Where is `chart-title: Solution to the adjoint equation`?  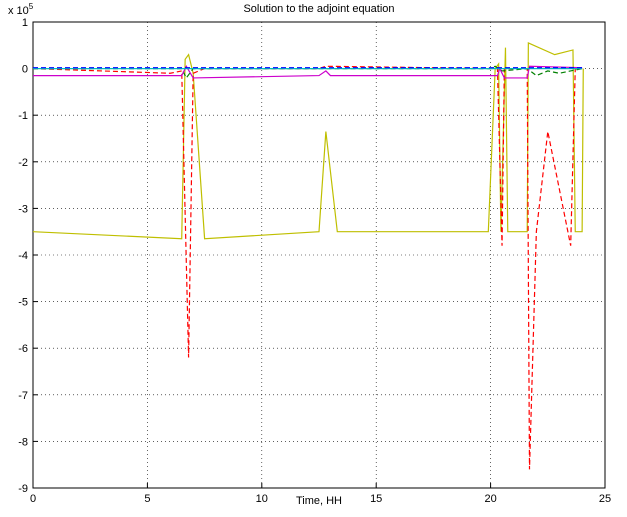
chart-title: Solution to the adjoint equation is located at coordinates (318, 9).